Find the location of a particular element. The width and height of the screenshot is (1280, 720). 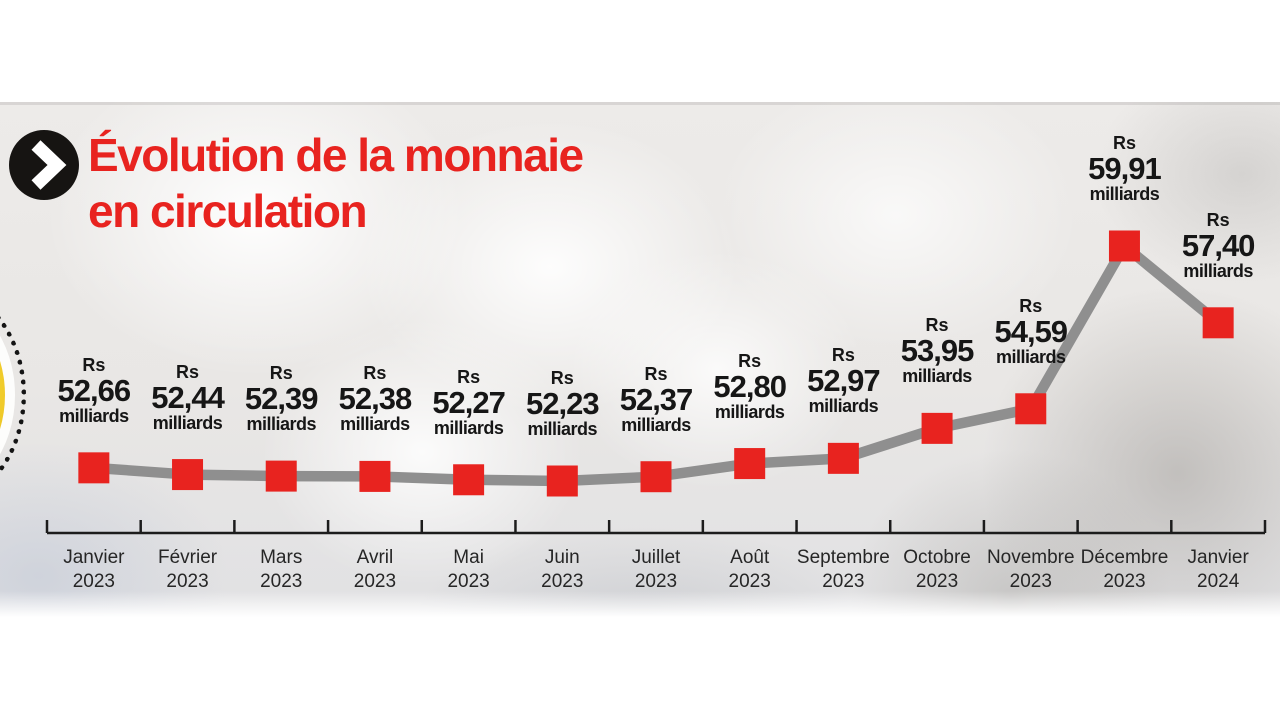

page-title: Évolution de la monnaie en circulation is located at coordinates (336, 183).